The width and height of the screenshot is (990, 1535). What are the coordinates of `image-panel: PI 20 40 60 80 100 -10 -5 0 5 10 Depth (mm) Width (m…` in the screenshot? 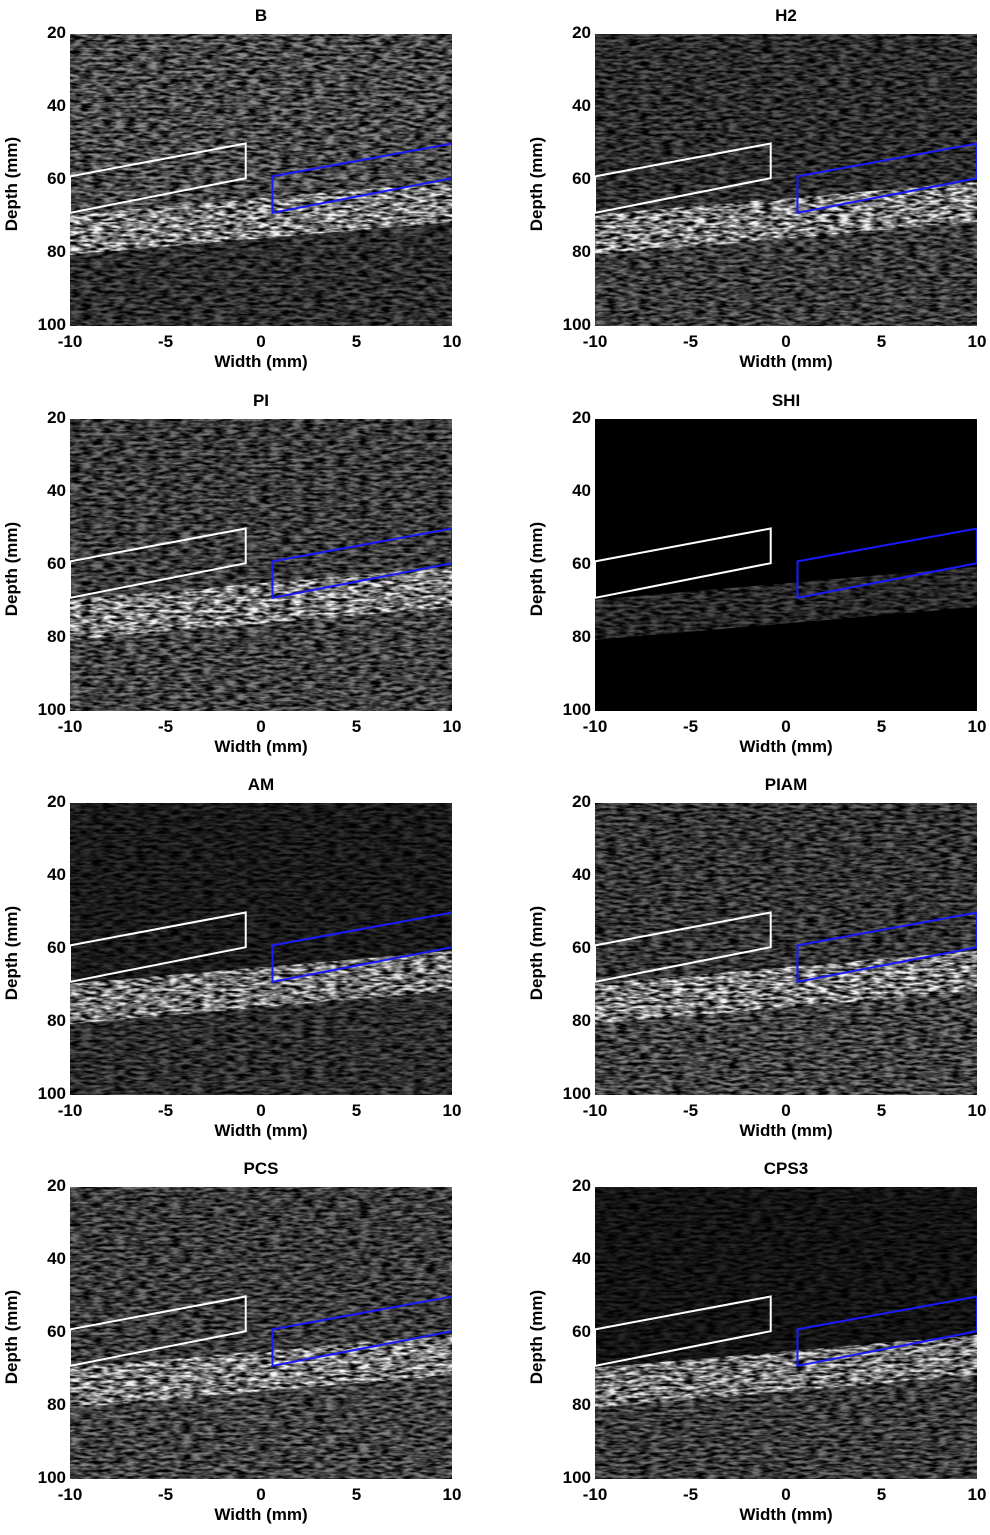 It's located at (235, 576).